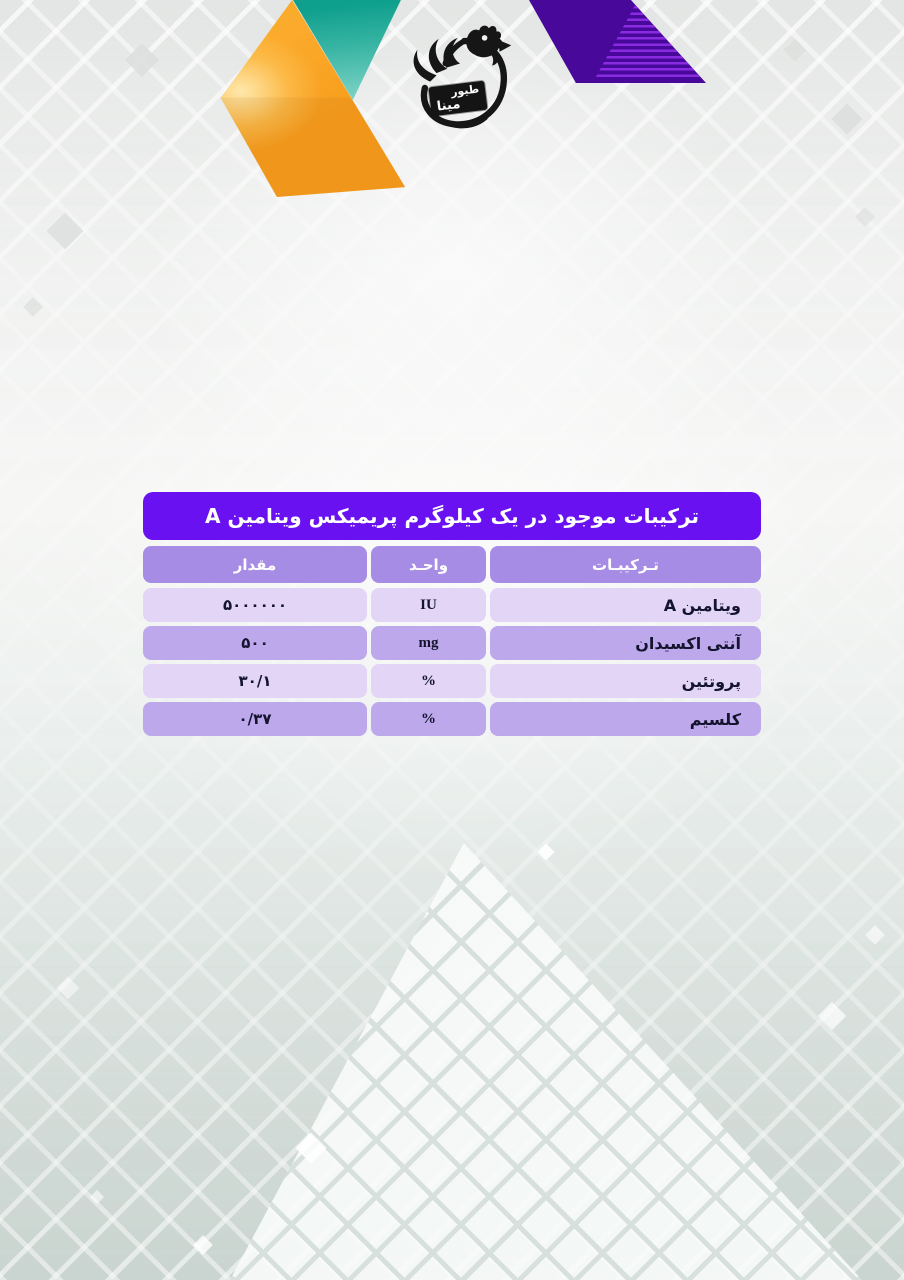 Image resolution: width=904 pixels, height=1280 pixels. Describe the element at coordinates (625, 719) in the screenshot. I see `cell-name: کلسیم` at that location.